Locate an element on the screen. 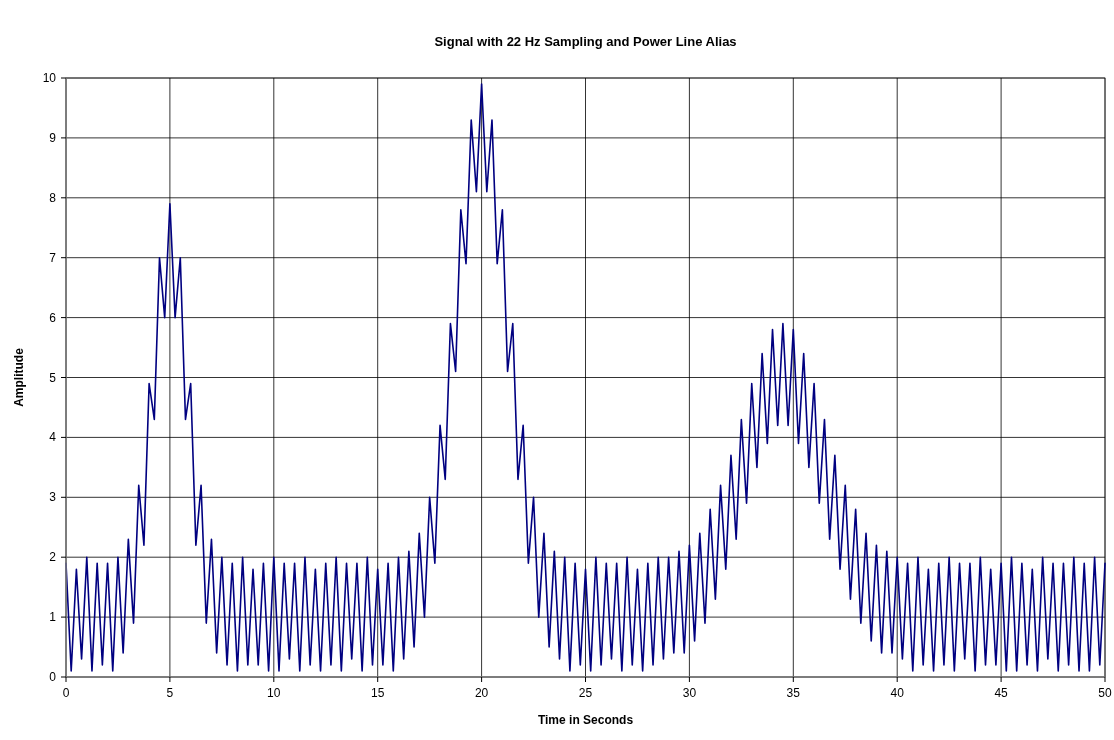 The image size is (1114, 740). y-tick-label: 8 is located at coordinates (53, 197).